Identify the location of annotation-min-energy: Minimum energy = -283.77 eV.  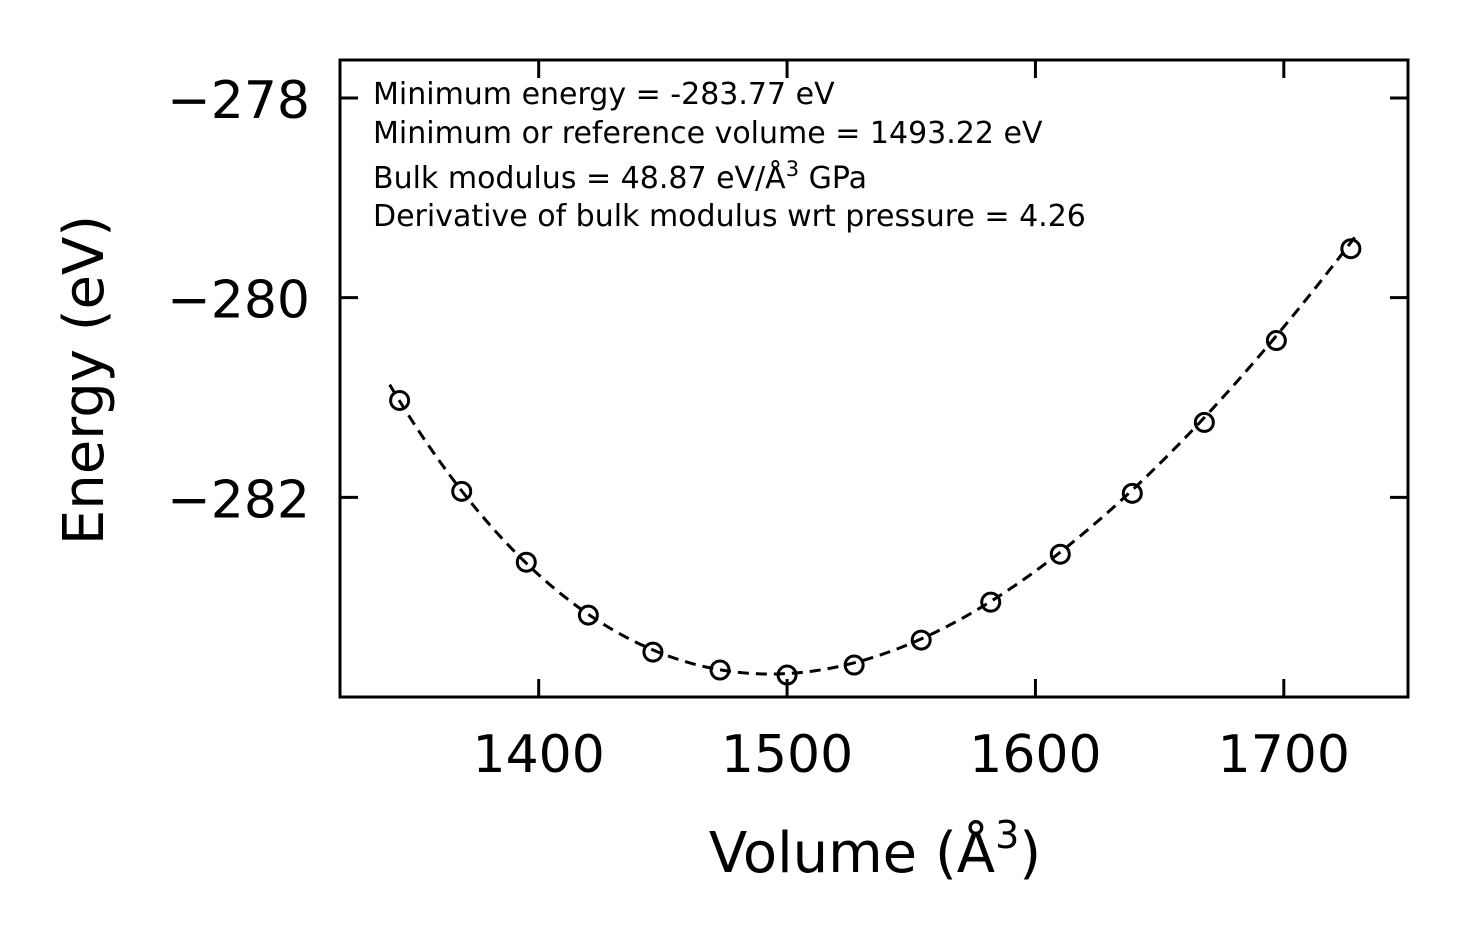
(604, 94).